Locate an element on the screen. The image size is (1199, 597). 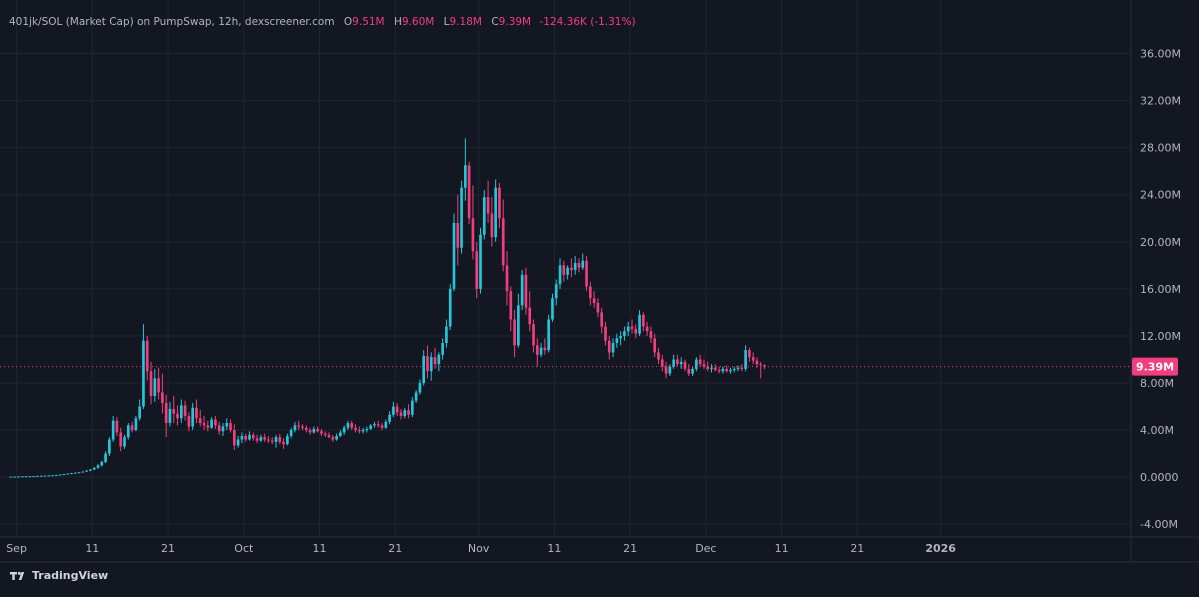
tradingview-brand: TradingView is located at coordinates (59, 575).